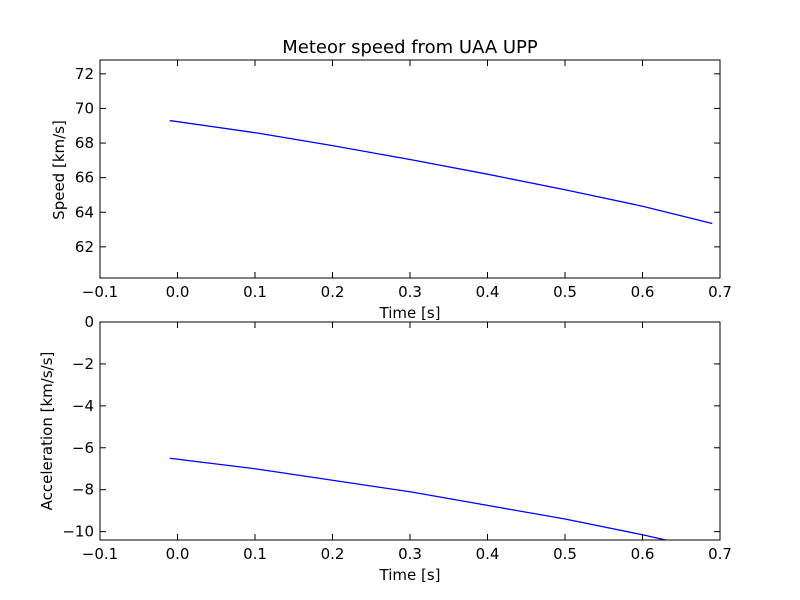 This screenshot has height=600, width=800. What do you see at coordinates (410, 47) in the screenshot?
I see `chart-title: Meteor speed from UAA UPP` at bounding box center [410, 47].